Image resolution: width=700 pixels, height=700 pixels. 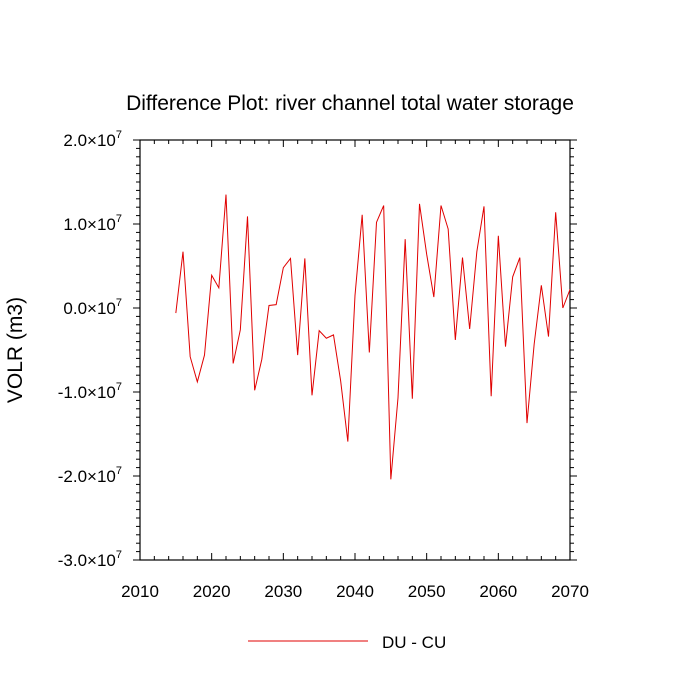 What do you see at coordinates (347, 642) in the screenshot?
I see `legend: DU - CU` at bounding box center [347, 642].